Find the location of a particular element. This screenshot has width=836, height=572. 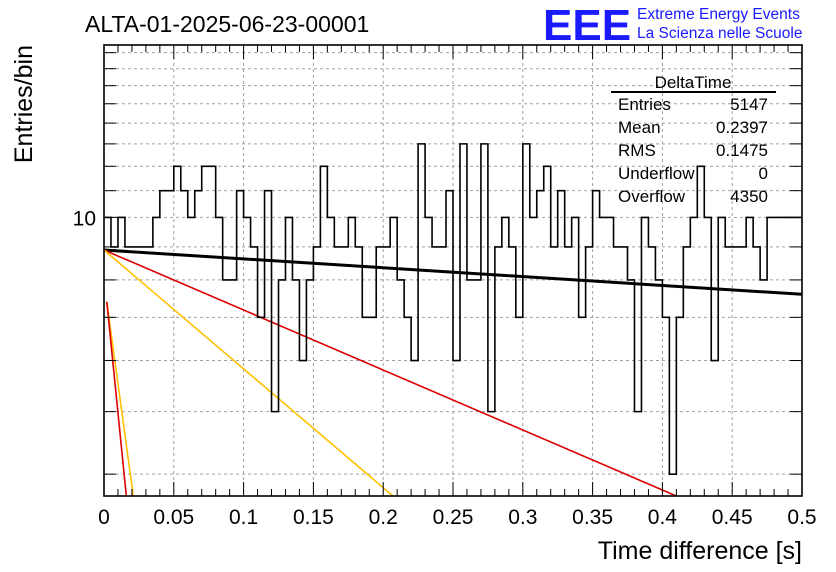

stats-value: 0 is located at coordinates (763, 173).